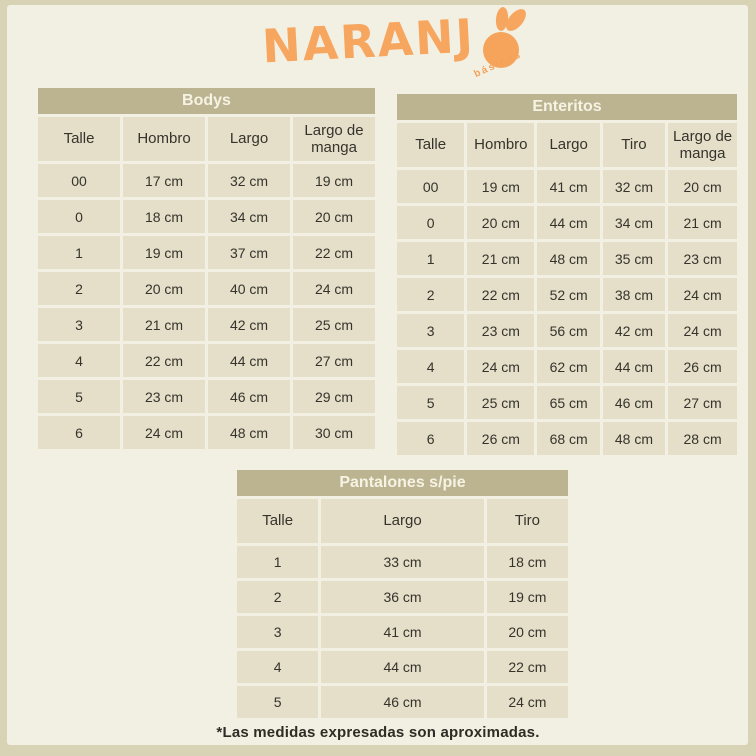  I want to click on brand-text: NARANJ, so click(368, 41).